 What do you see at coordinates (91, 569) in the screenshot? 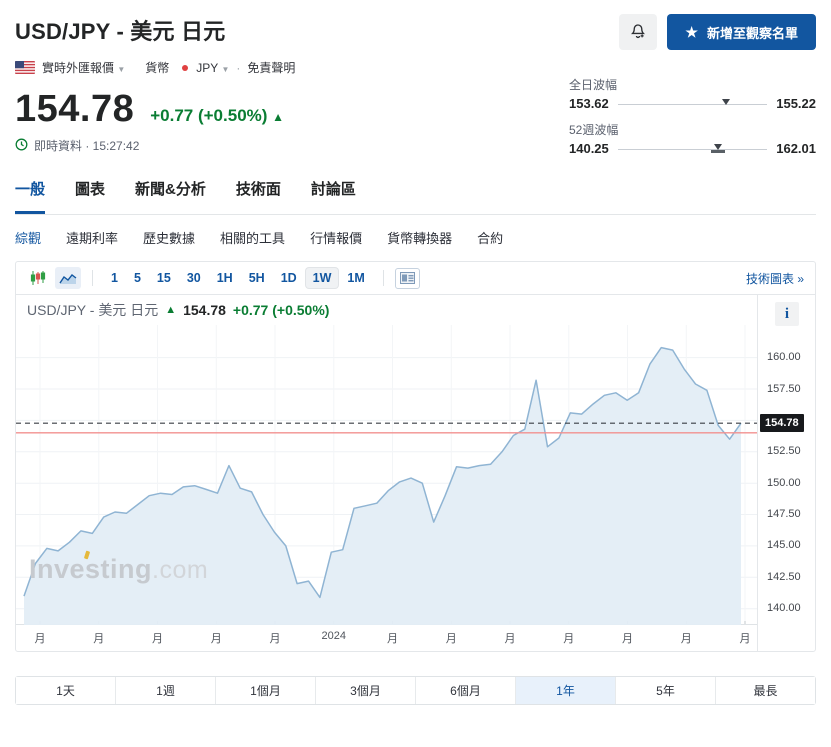
I see `watermark-bold: Investing` at bounding box center [91, 569].